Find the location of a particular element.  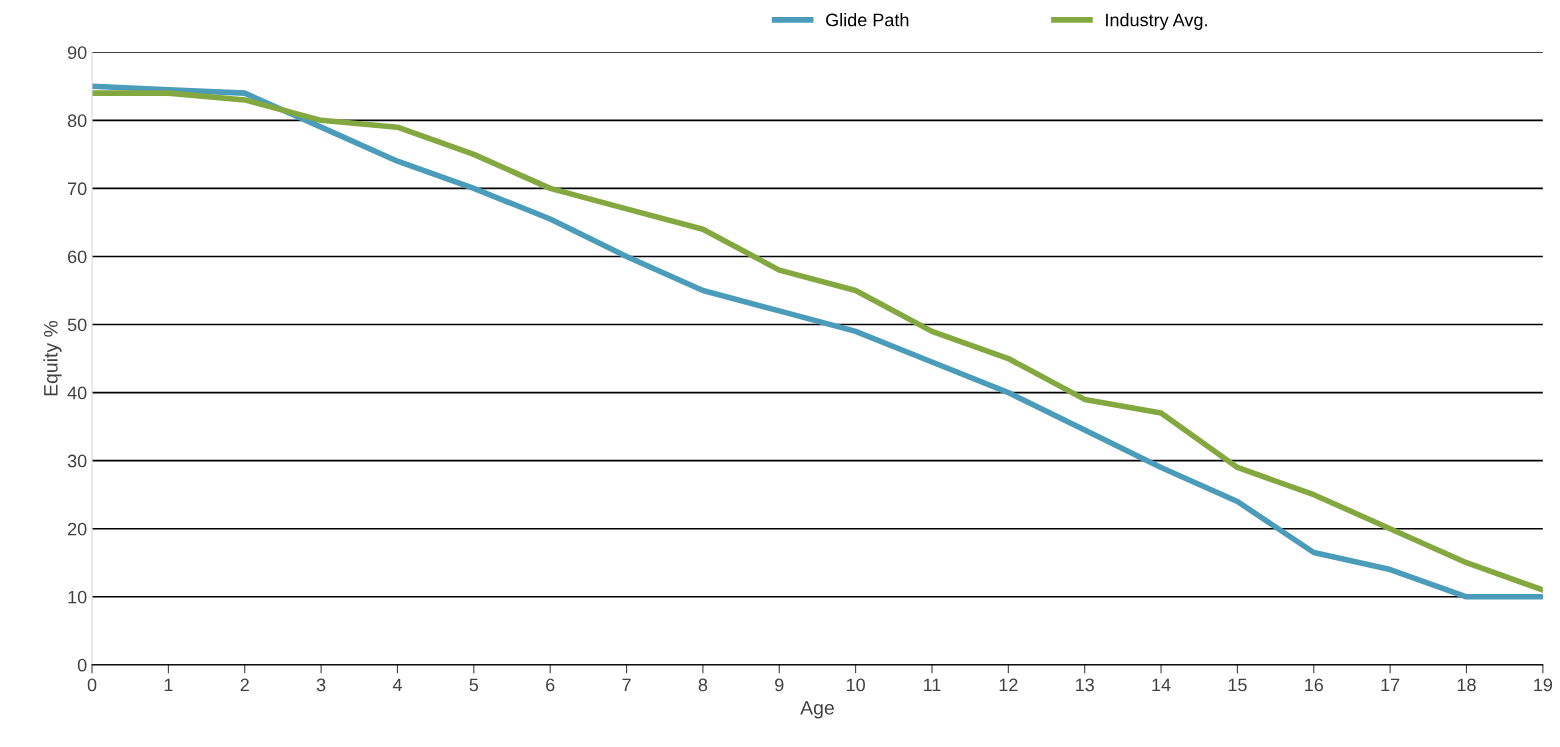

legend-label: Glide Path is located at coordinates (867, 20).